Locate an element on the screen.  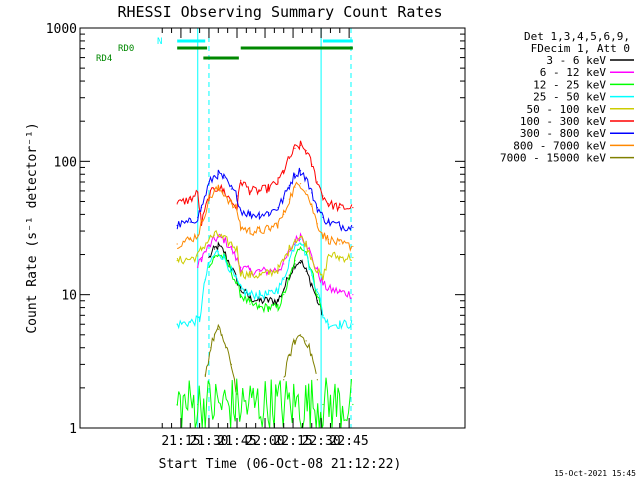
y-axis-label: Count Rate (s⁻¹ detector⁻¹) is located at coordinates (32, 227).